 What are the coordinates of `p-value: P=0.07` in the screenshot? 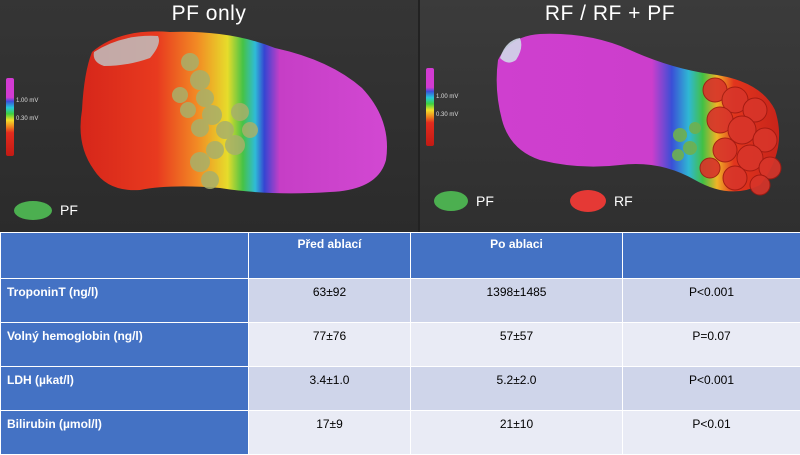 It's located at (711, 345).